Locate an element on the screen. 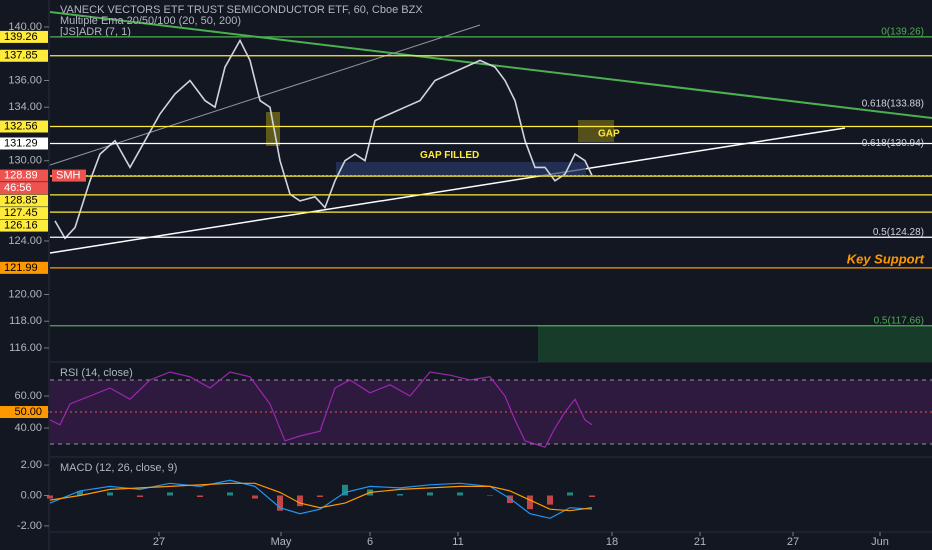 The image size is (932, 550). tick-highlight is located at coordinates (24, 412).